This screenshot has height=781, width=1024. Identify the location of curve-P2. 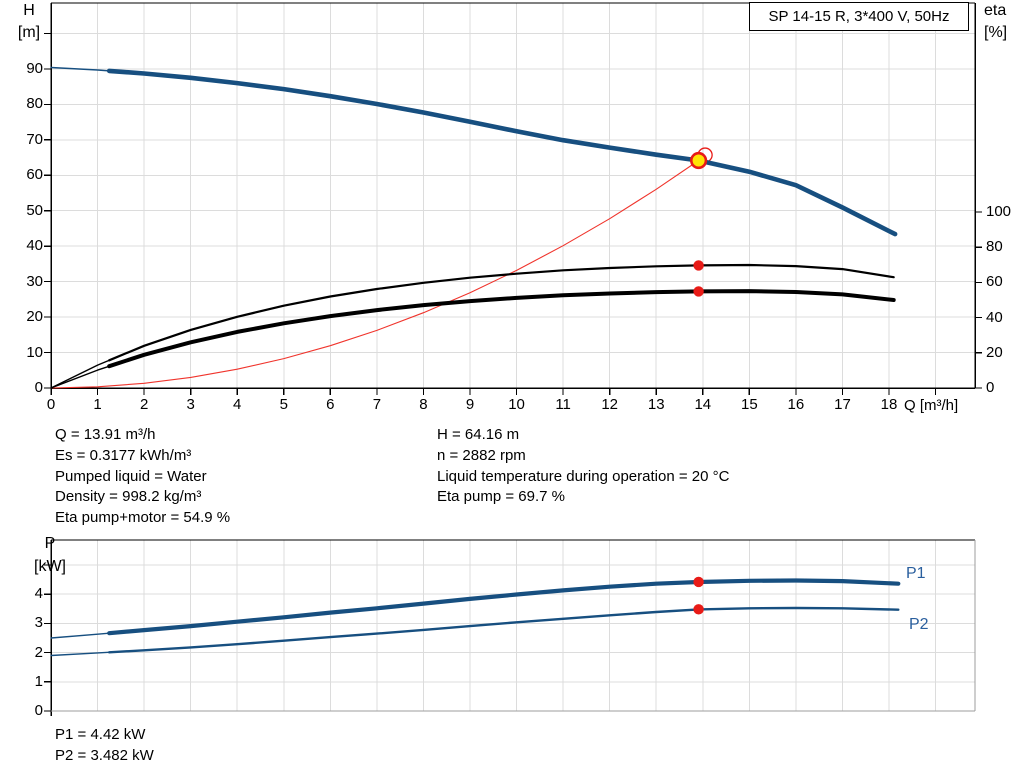
(504, 630).